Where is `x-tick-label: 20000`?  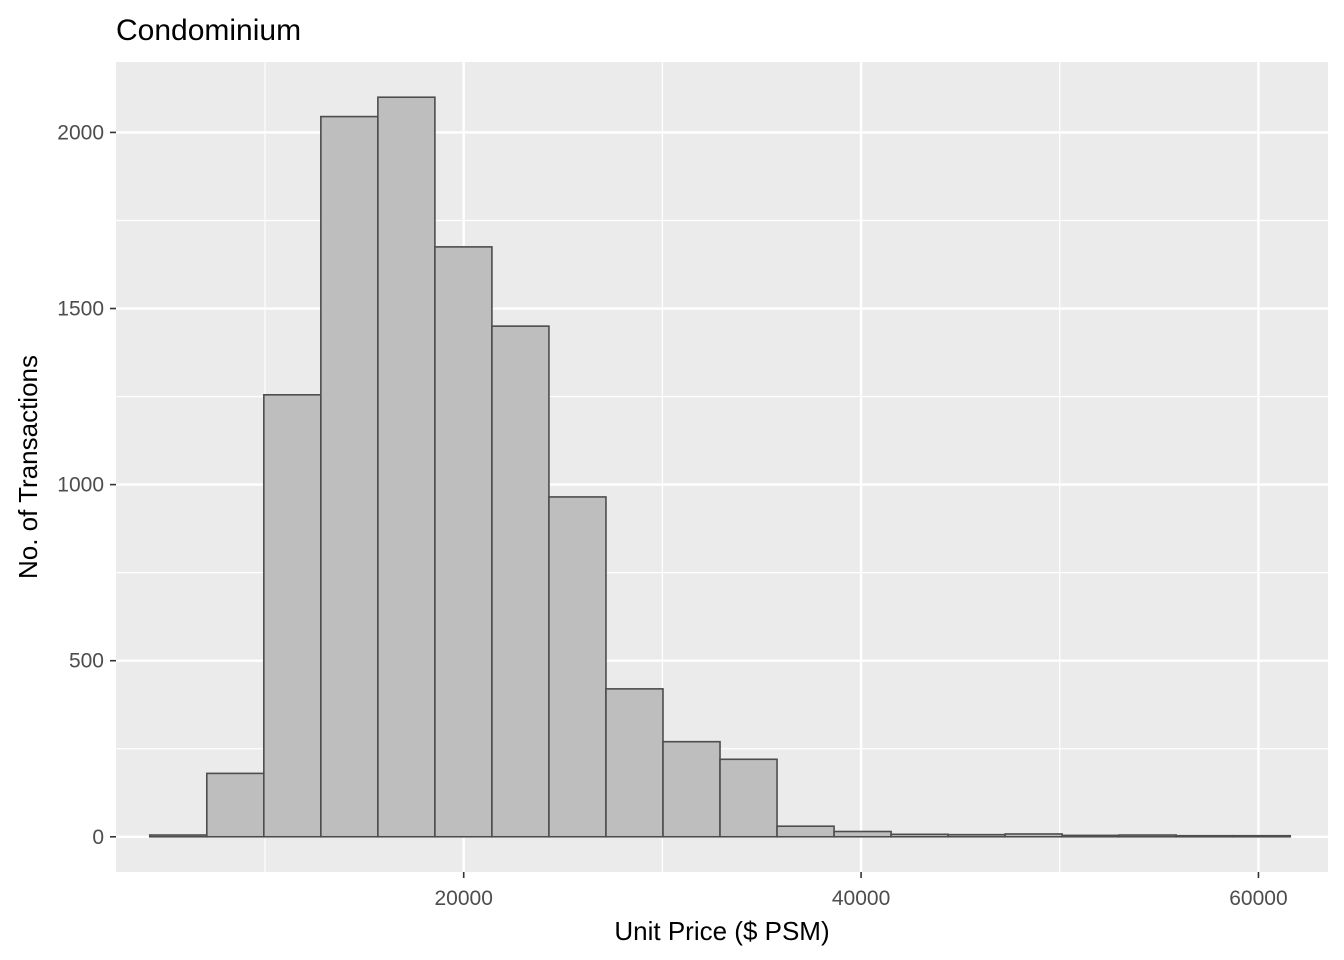 x-tick-label: 20000 is located at coordinates (464, 898).